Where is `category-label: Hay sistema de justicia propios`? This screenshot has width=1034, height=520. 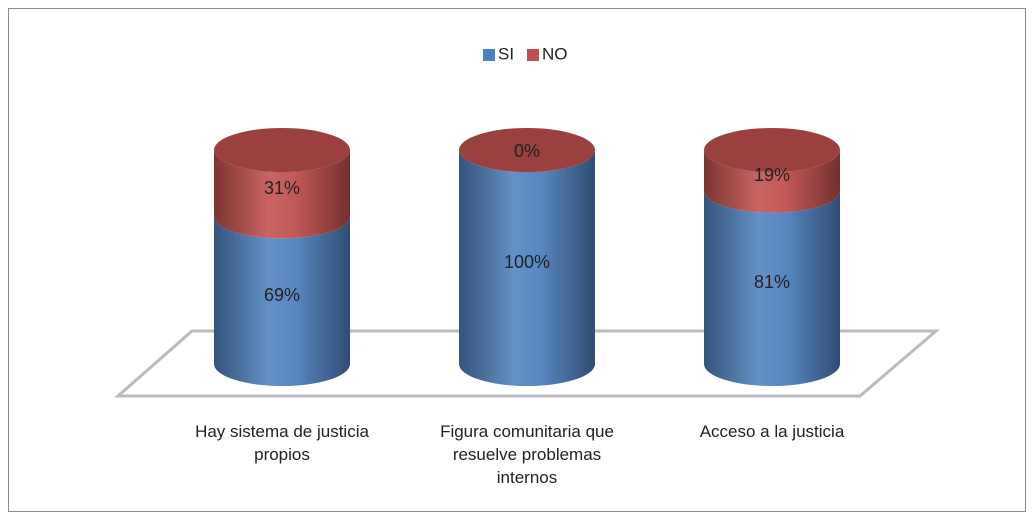 category-label: Hay sistema de justicia propios is located at coordinates (282, 443).